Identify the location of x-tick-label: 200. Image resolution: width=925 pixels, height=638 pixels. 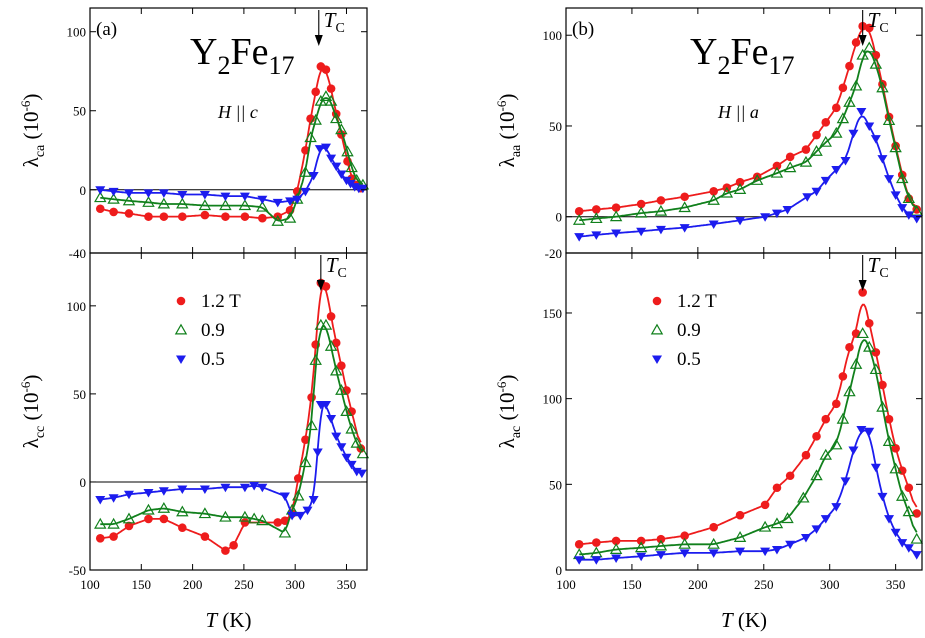
(193, 584).